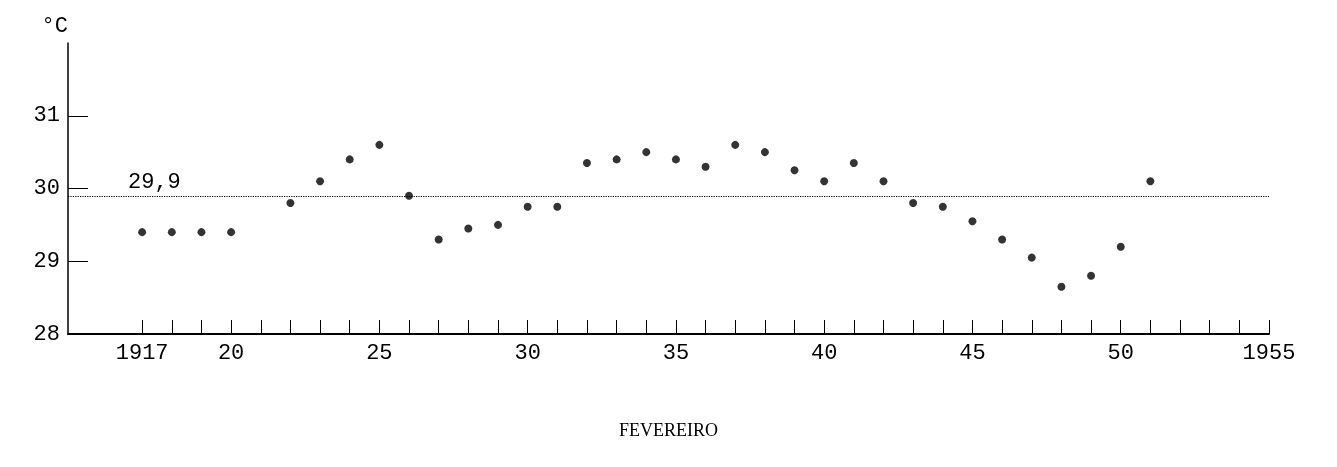  I want to click on x-tick-label: 1917, so click(142, 353).